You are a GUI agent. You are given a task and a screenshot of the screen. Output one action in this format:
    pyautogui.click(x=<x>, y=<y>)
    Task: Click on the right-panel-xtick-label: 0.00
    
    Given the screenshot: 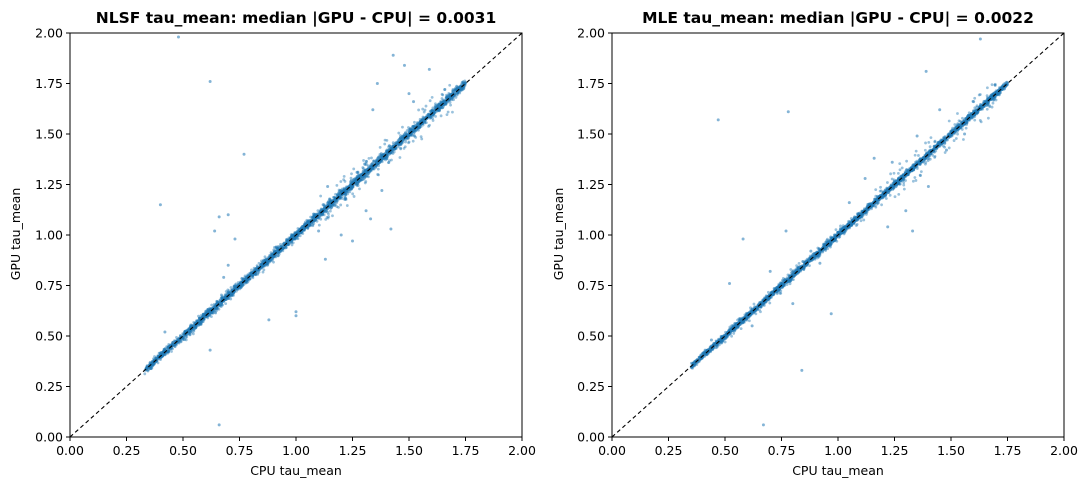 What is the action you would take?
    pyautogui.click(x=612, y=450)
    